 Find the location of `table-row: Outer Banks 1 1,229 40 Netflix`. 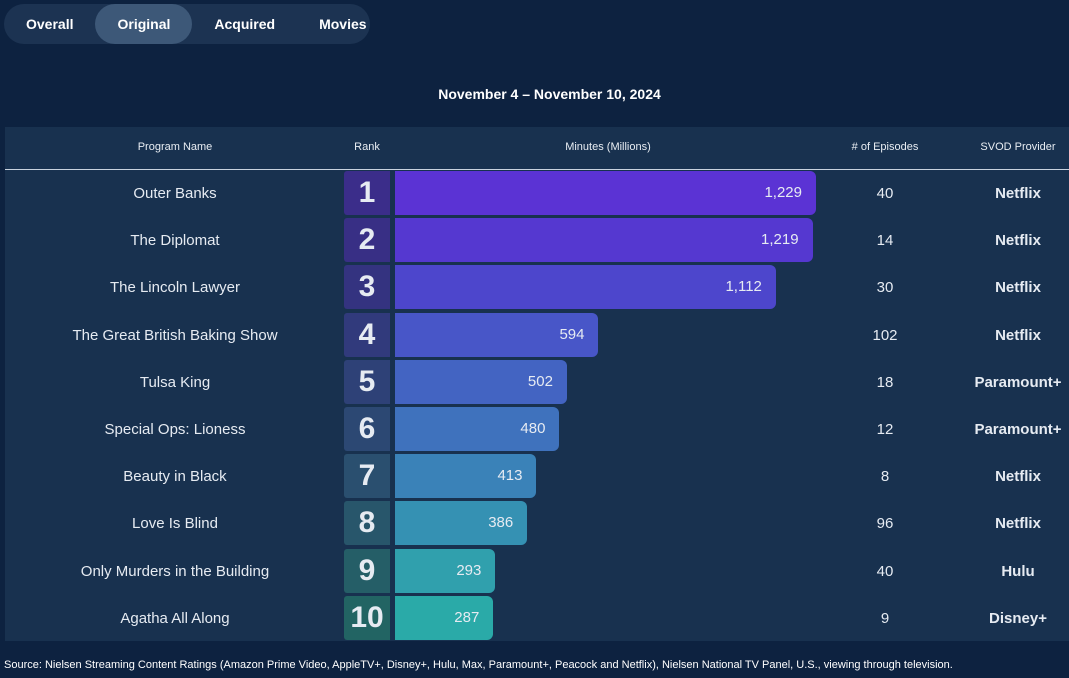

table-row: Outer Banks 1 1,229 40 Netflix is located at coordinates (537, 193).